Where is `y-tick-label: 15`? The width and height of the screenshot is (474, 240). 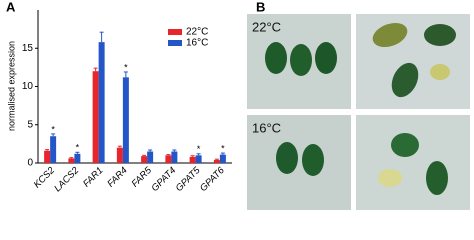
y-tick-label: 15 is located at coordinates (28, 48).